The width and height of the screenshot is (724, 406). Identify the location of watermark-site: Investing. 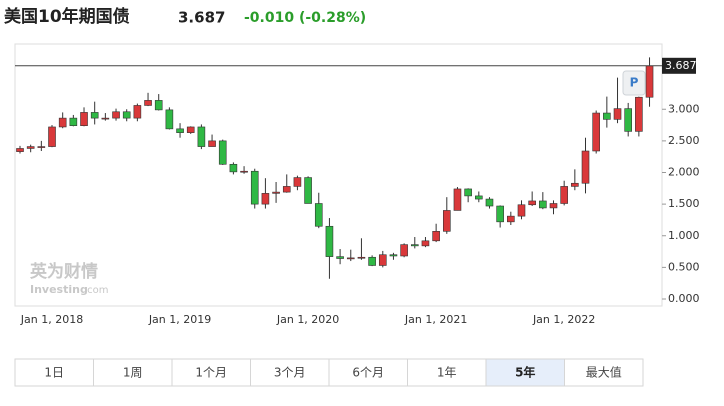
(59, 289).